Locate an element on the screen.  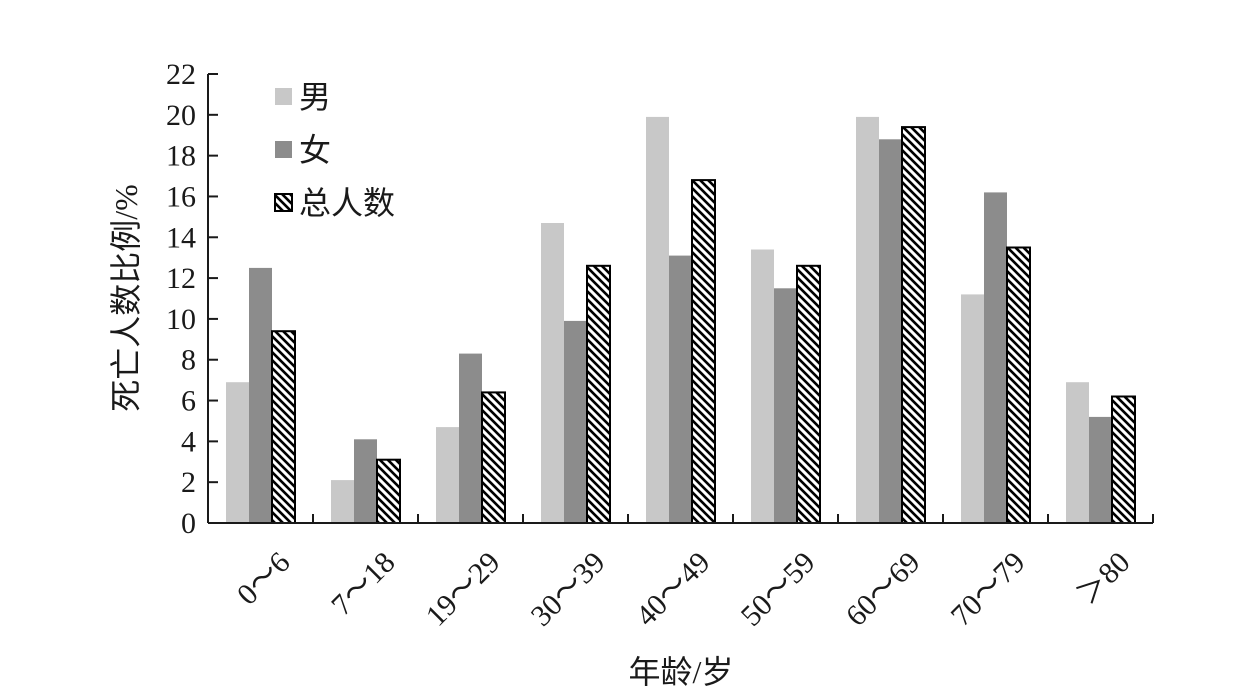
x-tick-label-4: 40～49 is located at coordinates (673, 589).